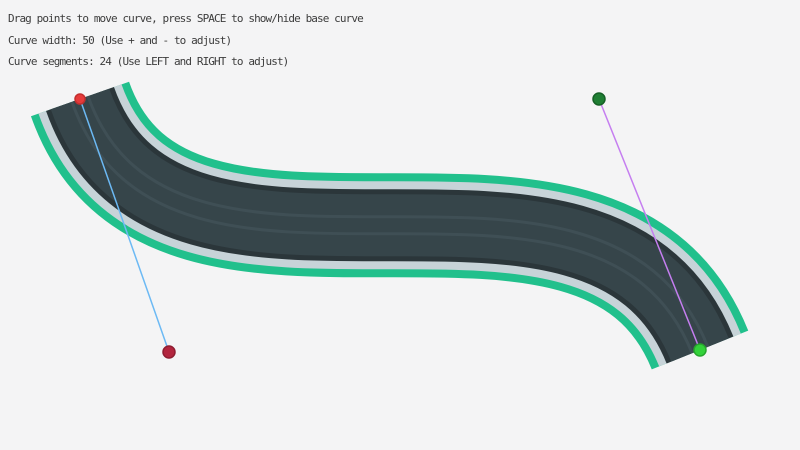  Describe the element at coordinates (80, 99) in the screenshot. I see `curve-point-start` at that location.